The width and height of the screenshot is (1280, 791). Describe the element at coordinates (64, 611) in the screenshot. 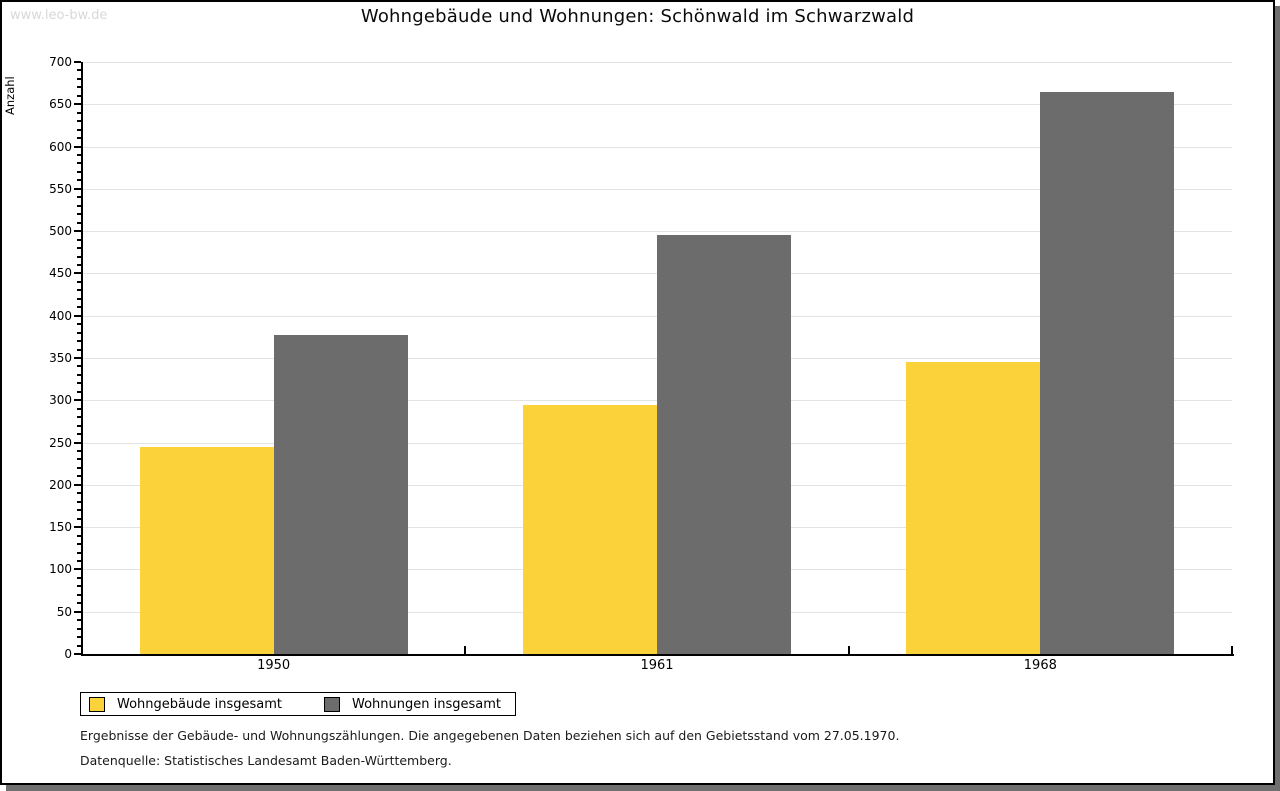

I see `y-tick-label-50: 50` at that location.